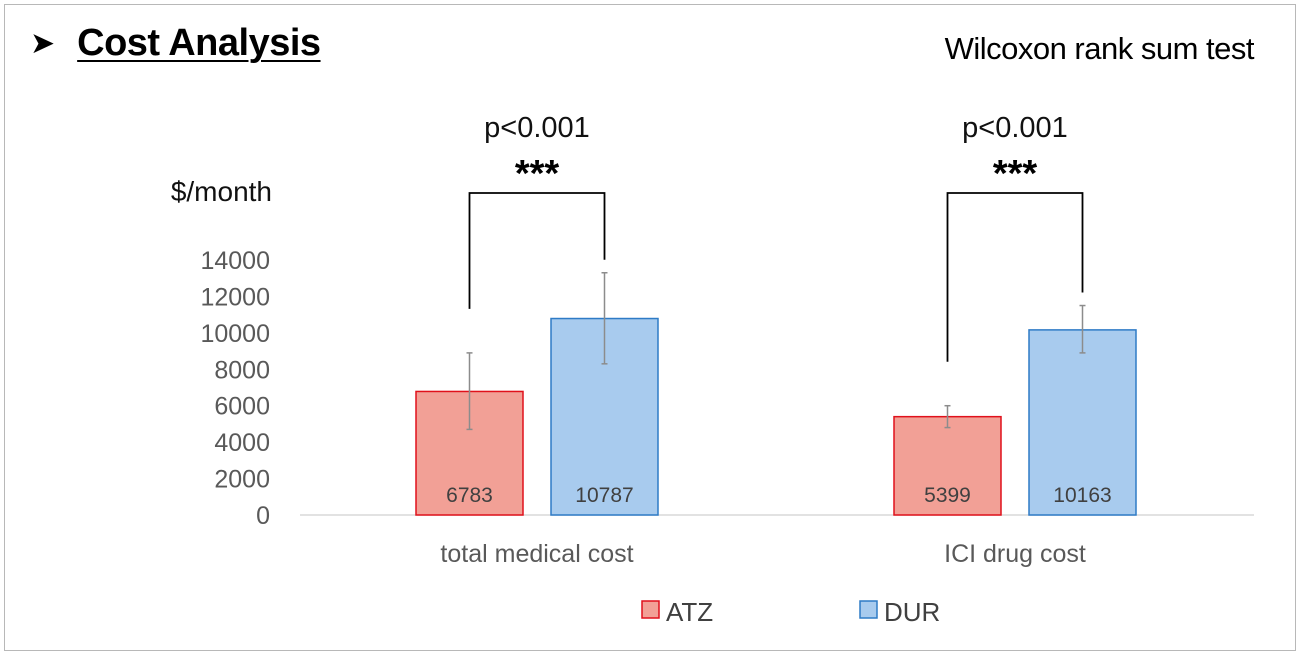 This screenshot has width=1302, height=657. Describe the element at coordinates (947, 495) in the screenshot. I see `data-label: 5399` at that location.